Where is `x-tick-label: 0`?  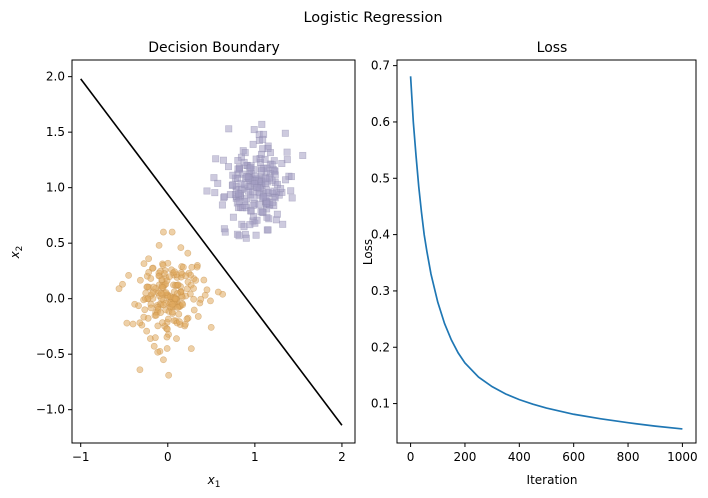 x-tick-label: 0 is located at coordinates (168, 457).